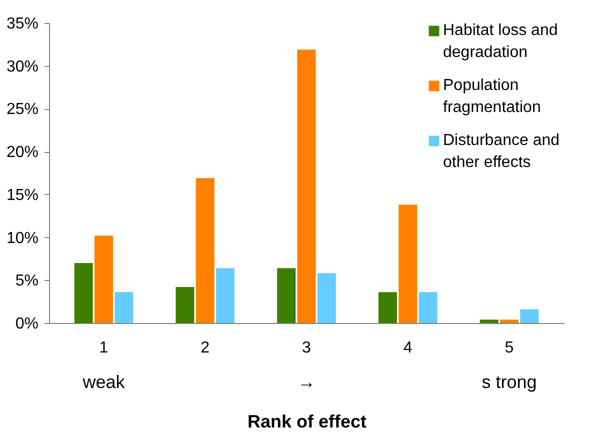 This screenshot has width=603, height=446. What do you see at coordinates (22, 109) in the screenshot?
I see `y-tick-label: 25%` at bounding box center [22, 109].